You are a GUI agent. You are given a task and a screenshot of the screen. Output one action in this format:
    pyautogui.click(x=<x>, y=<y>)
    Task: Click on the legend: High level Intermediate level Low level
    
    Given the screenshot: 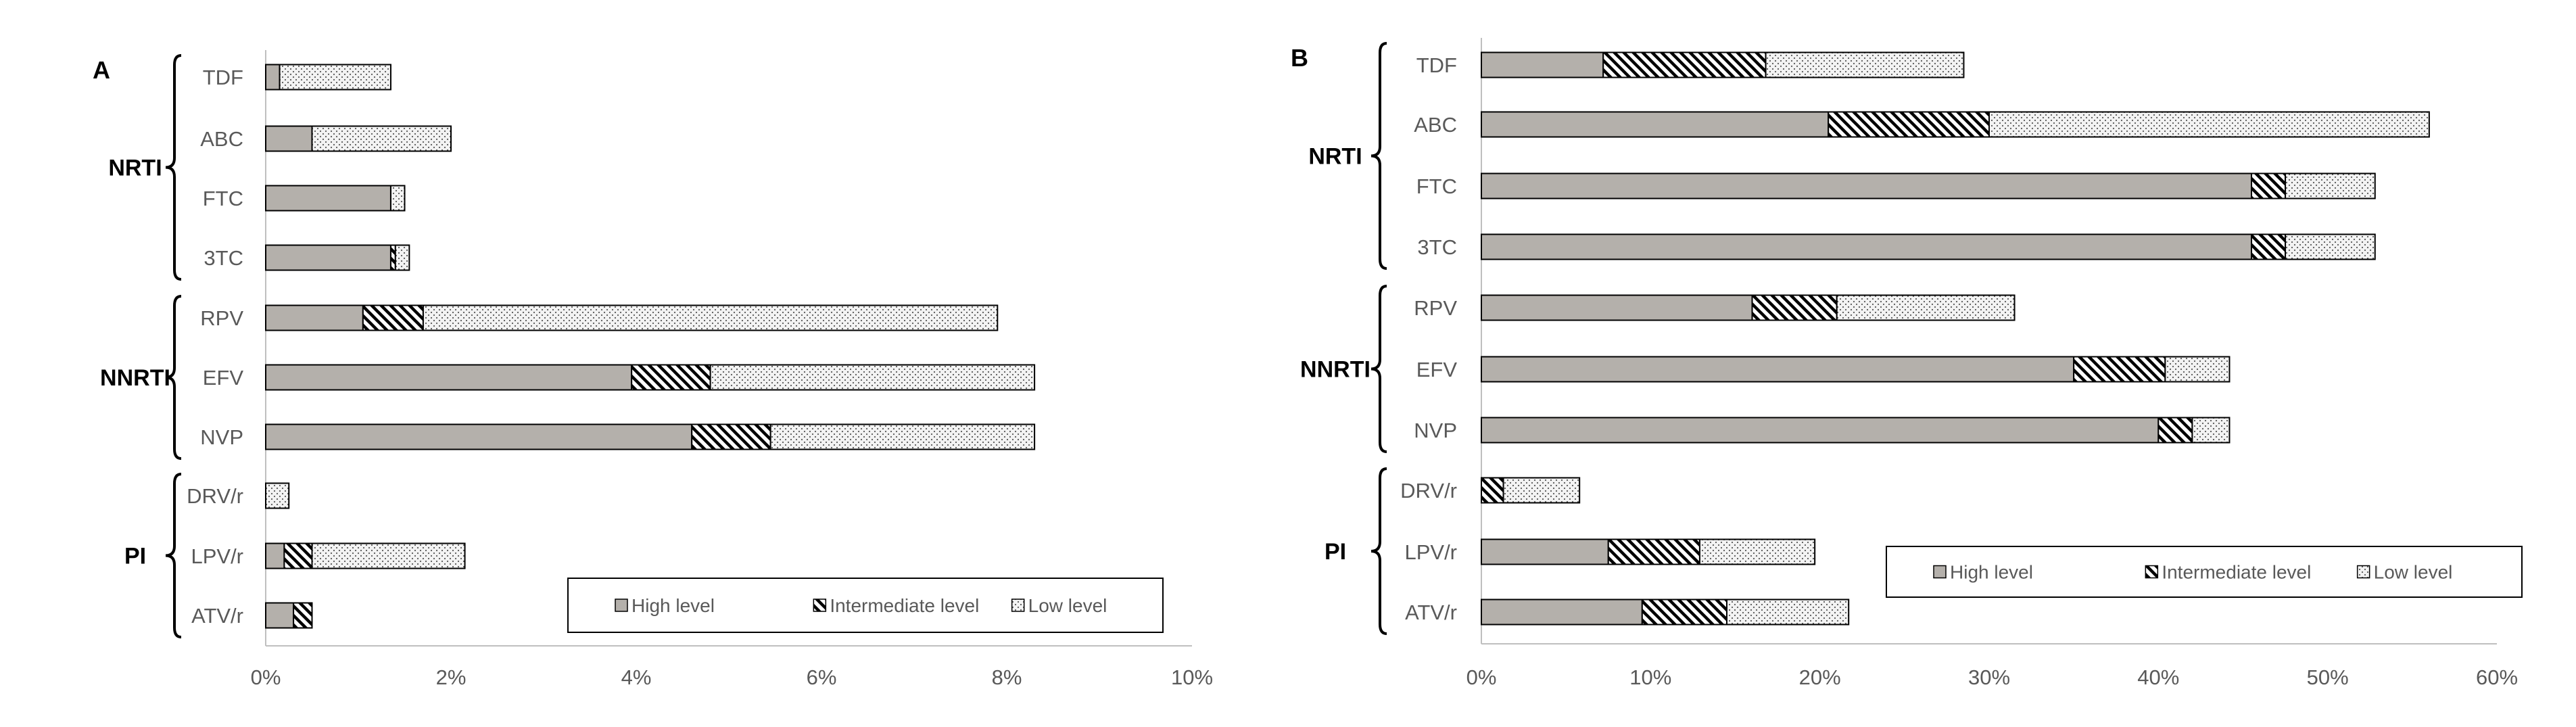 What is the action you would take?
    pyautogui.click(x=865, y=605)
    